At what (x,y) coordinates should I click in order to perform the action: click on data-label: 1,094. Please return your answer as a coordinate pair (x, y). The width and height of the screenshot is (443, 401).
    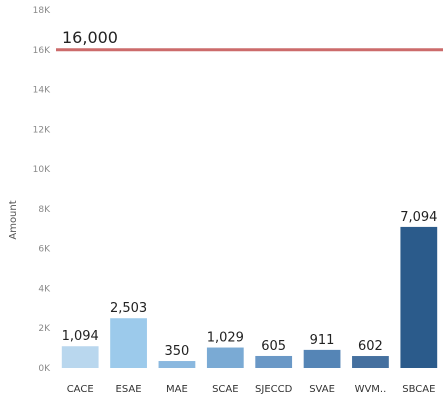
    Looking at the image, I should click on (80, 336).